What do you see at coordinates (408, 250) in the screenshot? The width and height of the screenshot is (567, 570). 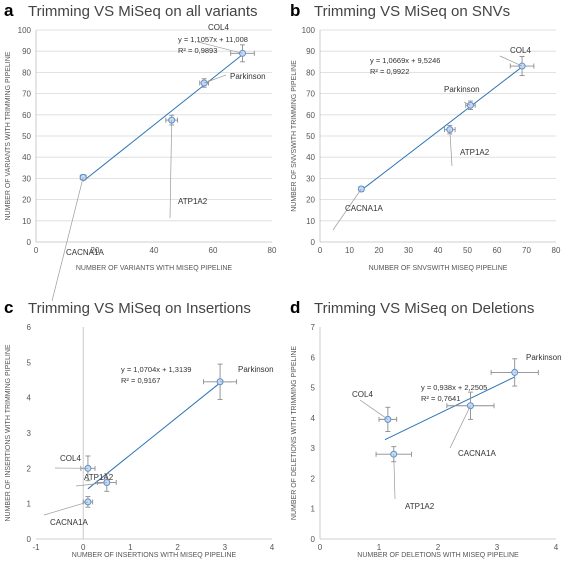 I see `x-tick-label: 30` at bounding box center [408, 250].